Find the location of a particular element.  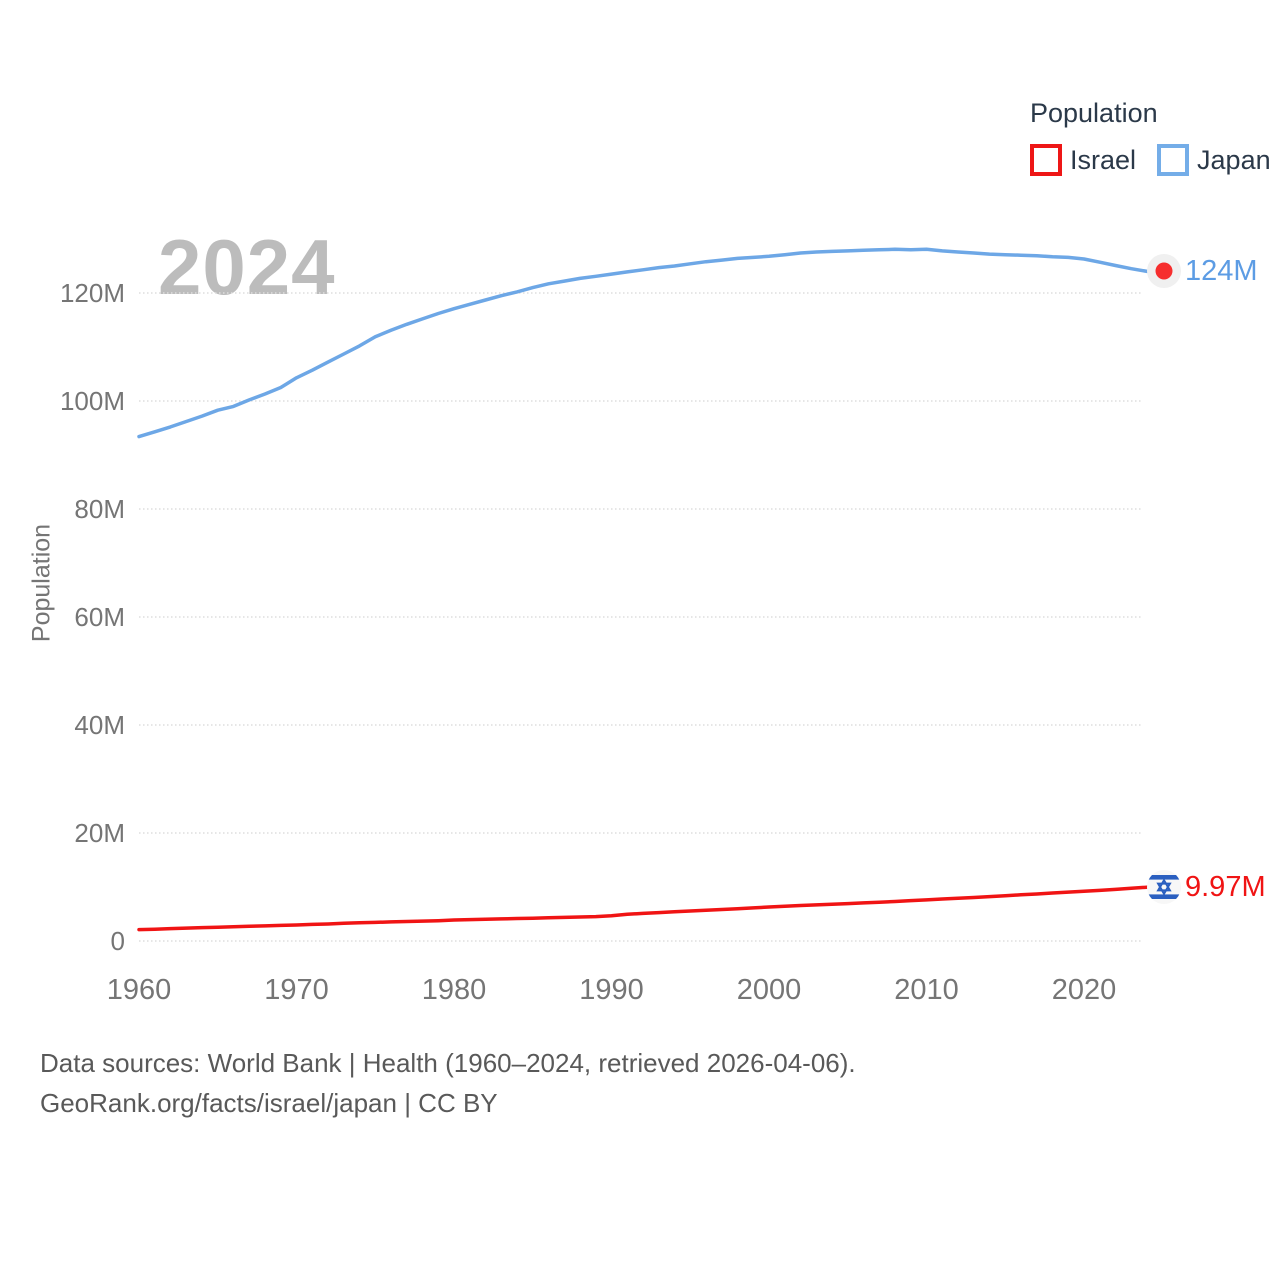

israel-swatch-icon is located at coordinates (1046, 160).